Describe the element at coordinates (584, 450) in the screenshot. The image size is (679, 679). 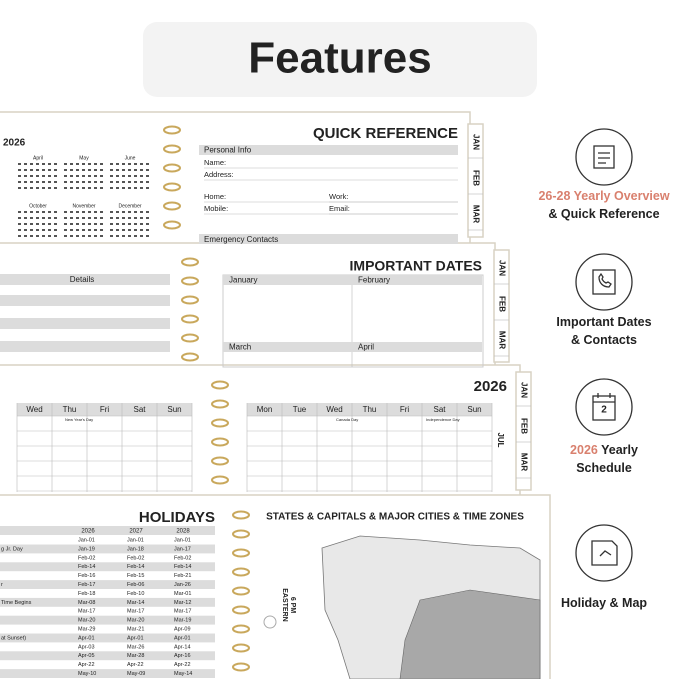
I see `feature-text-part: 2026` at that location.